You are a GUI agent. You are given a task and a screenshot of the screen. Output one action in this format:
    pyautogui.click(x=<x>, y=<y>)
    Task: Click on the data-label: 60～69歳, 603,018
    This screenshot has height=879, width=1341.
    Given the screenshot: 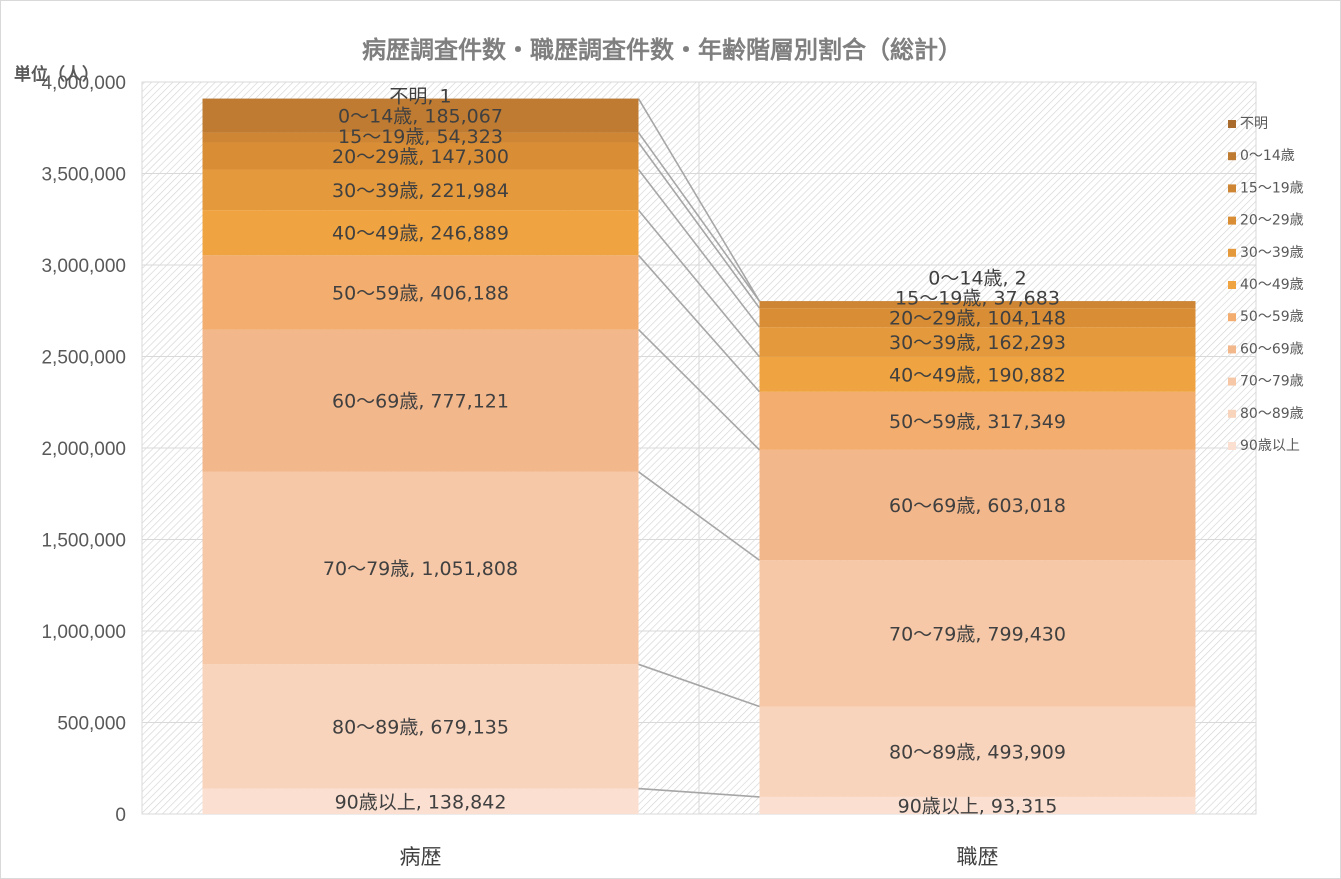 What is the action you would take?
    pyautogui.click(x=977, y=506)
    